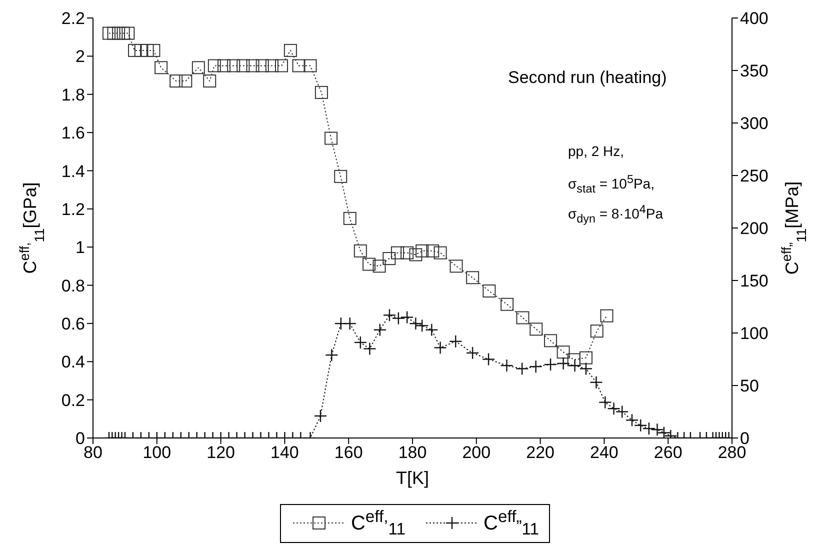 This screenshot has height=560, width=830. Describe the element at coordinates (754, 281) in the screenshot. I see `y2-tick-label: 150` at that location.